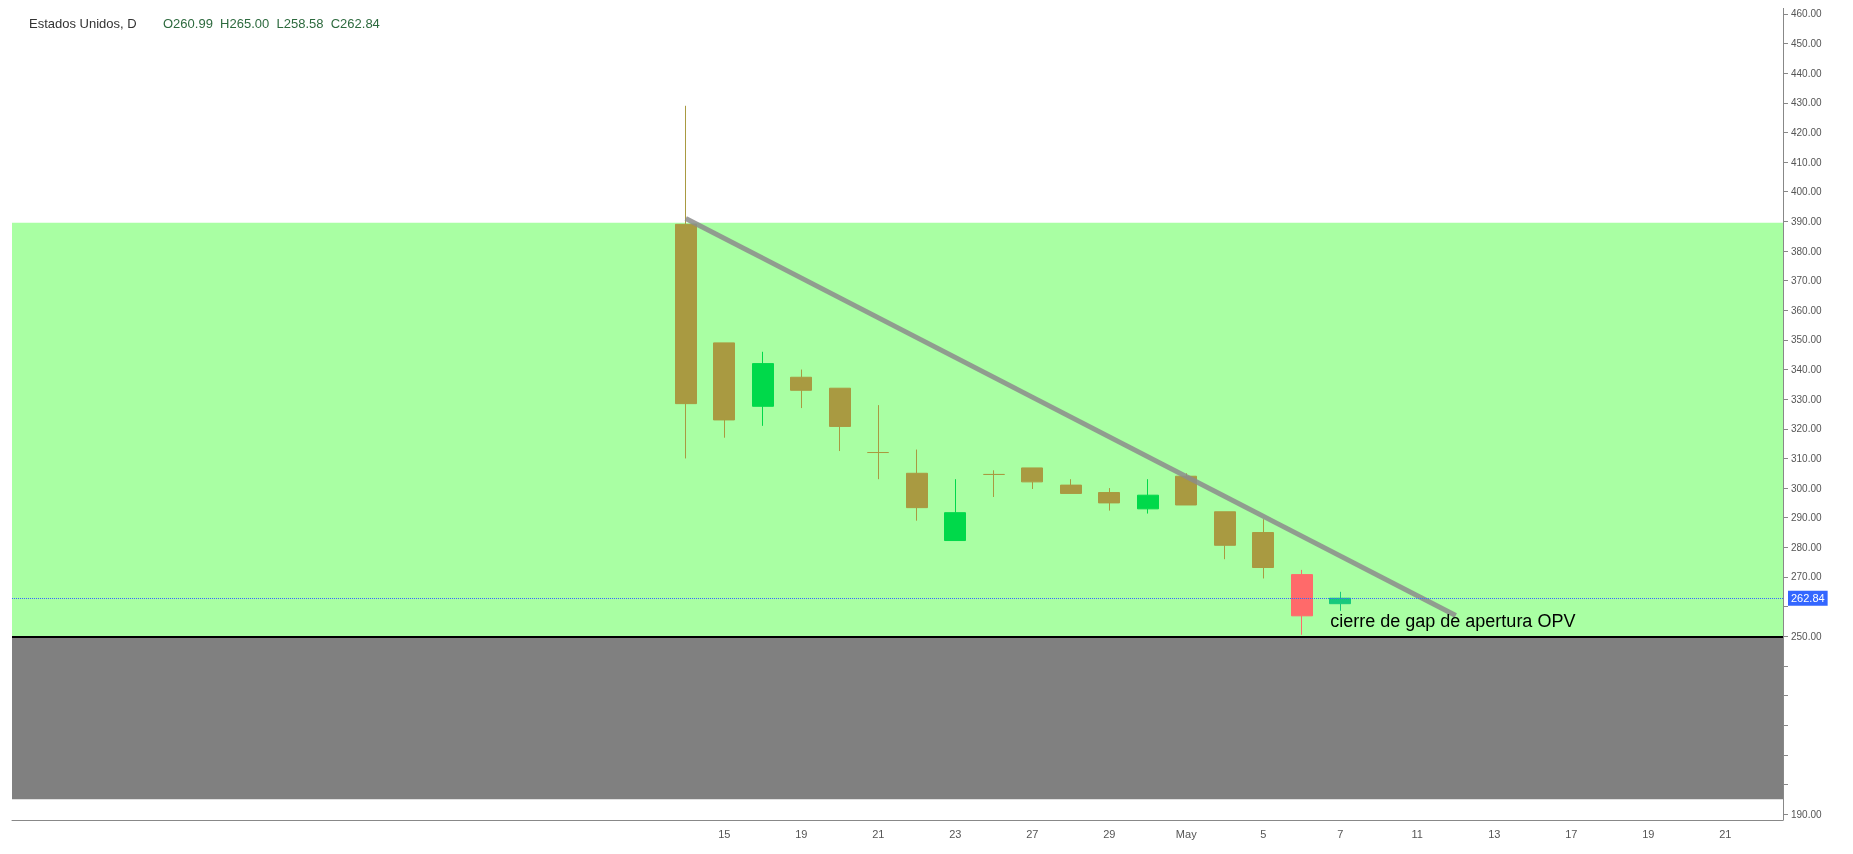 This screenshot has width=1853, height=854. I want to click on y-tick-label: 280.00, so click(1807, 547).